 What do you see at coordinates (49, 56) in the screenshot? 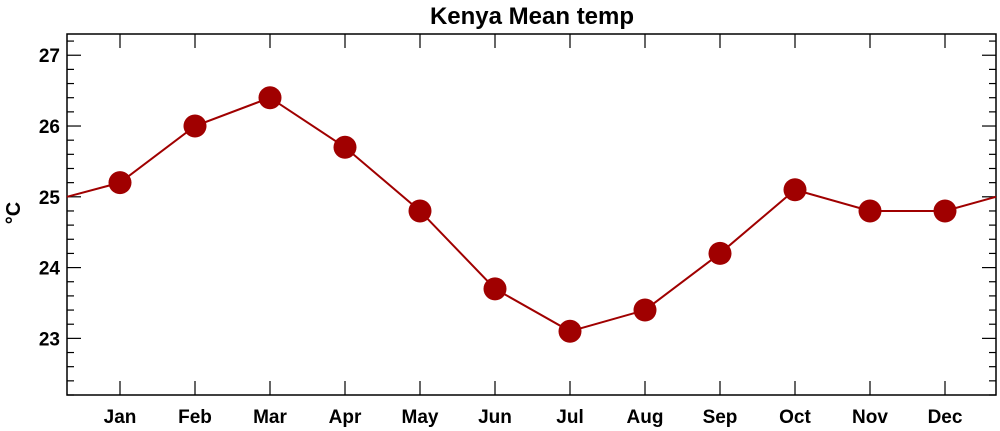
I see `y-tick-label: 27` at bounding box center [49, 56].